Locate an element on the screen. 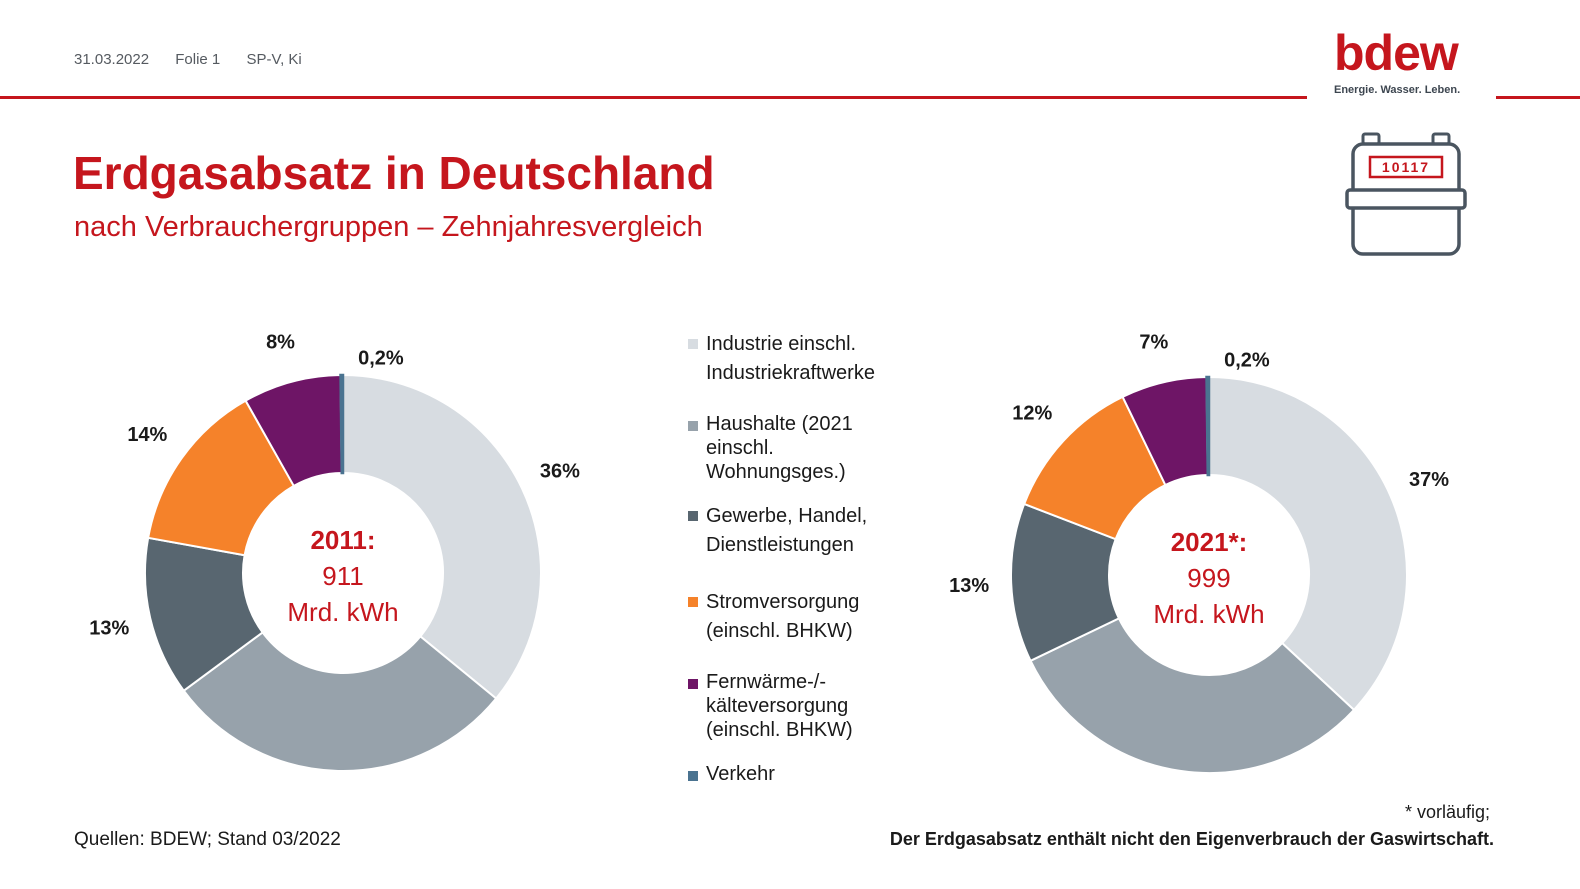 This screenshot has width=1580, height=889. logo-tagline: Energie. Wasser. Leben. is located at coordinates (1397, 90).